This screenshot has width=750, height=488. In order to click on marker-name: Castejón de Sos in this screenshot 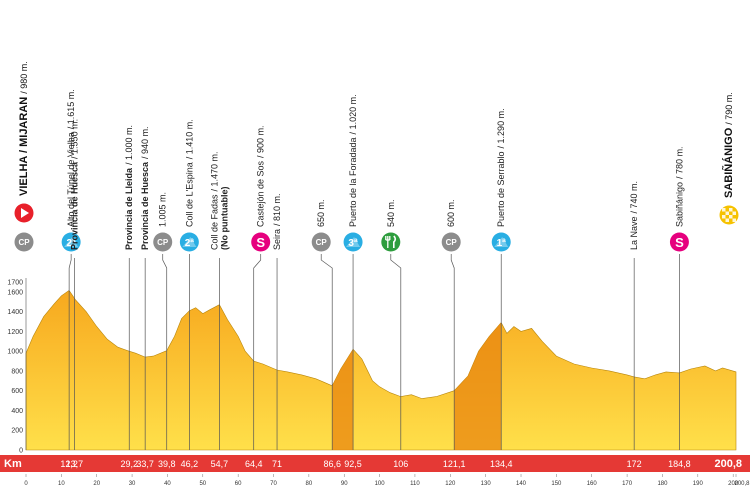, I will do `click(261, 193)`.